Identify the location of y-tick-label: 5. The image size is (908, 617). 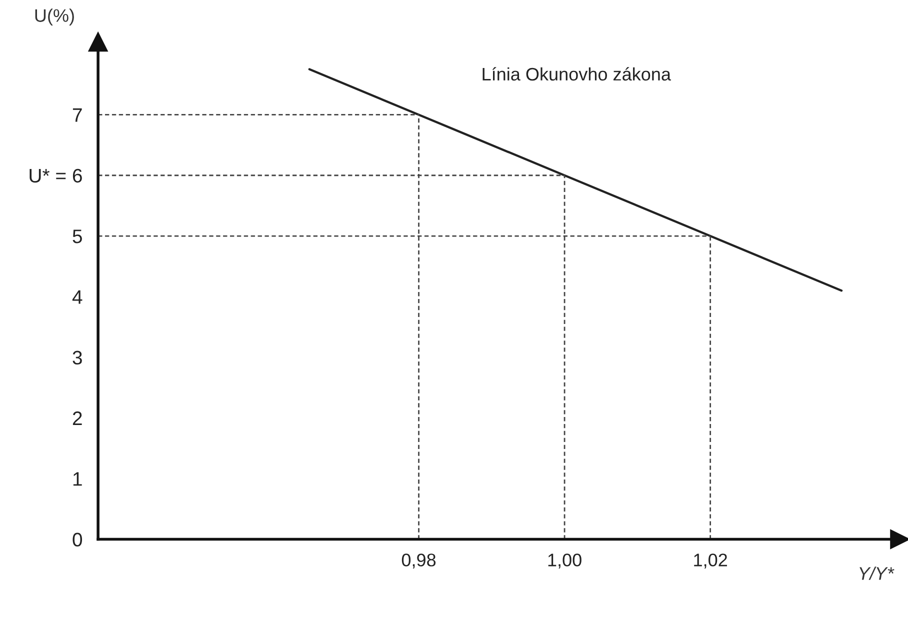
(77, 237).